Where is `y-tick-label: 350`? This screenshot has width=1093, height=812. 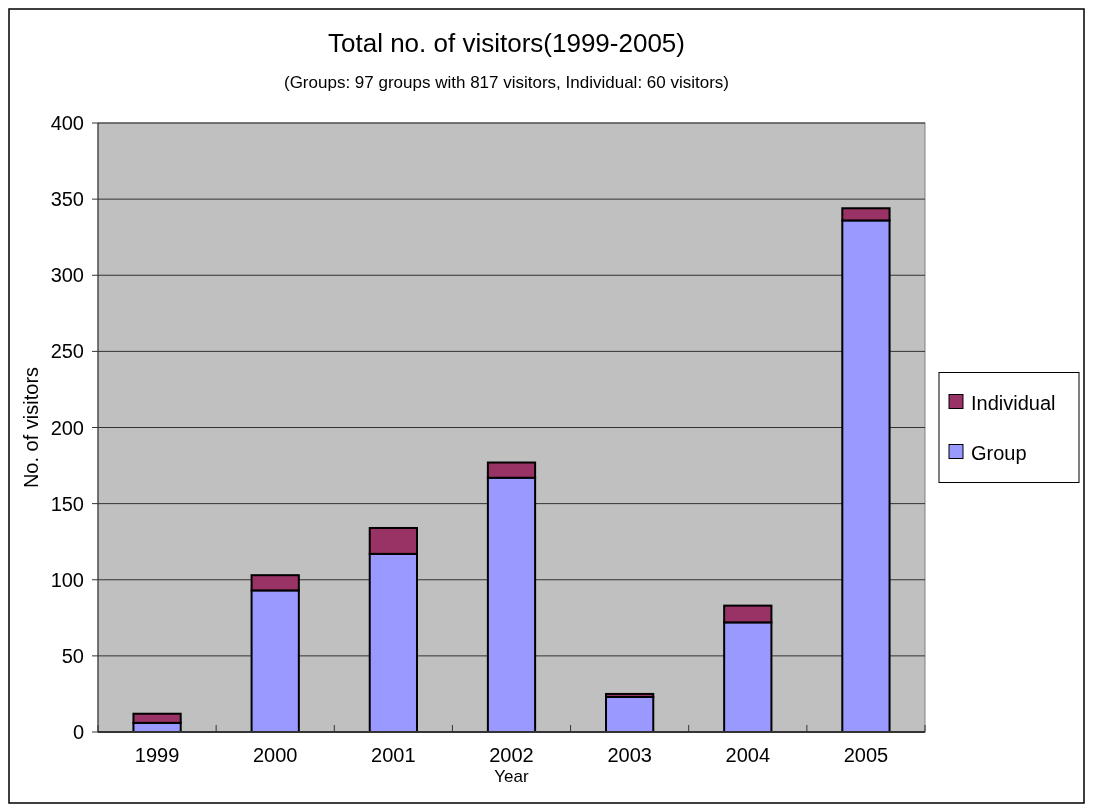
y-tick-label: 350 is located at coordinates (67, 199).